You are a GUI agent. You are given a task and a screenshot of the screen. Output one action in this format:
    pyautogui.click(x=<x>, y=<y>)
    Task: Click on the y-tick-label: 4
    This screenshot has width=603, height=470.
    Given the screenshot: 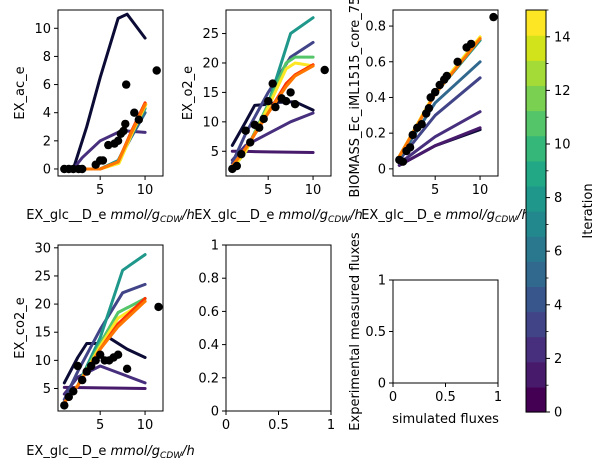 What is the action you would take?
    pyautogui.click(x=47, y=113)
    